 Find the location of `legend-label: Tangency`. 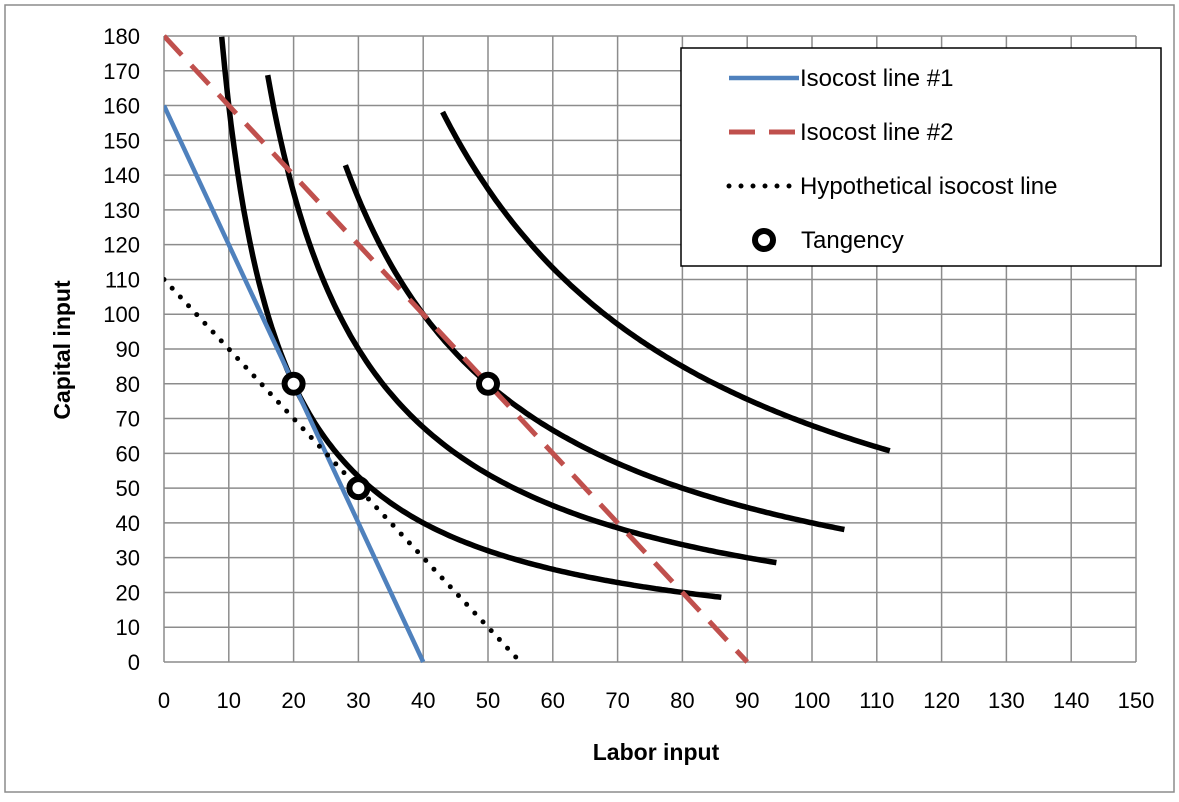

legend-label: Tangency is located at coordinates (852, 240).